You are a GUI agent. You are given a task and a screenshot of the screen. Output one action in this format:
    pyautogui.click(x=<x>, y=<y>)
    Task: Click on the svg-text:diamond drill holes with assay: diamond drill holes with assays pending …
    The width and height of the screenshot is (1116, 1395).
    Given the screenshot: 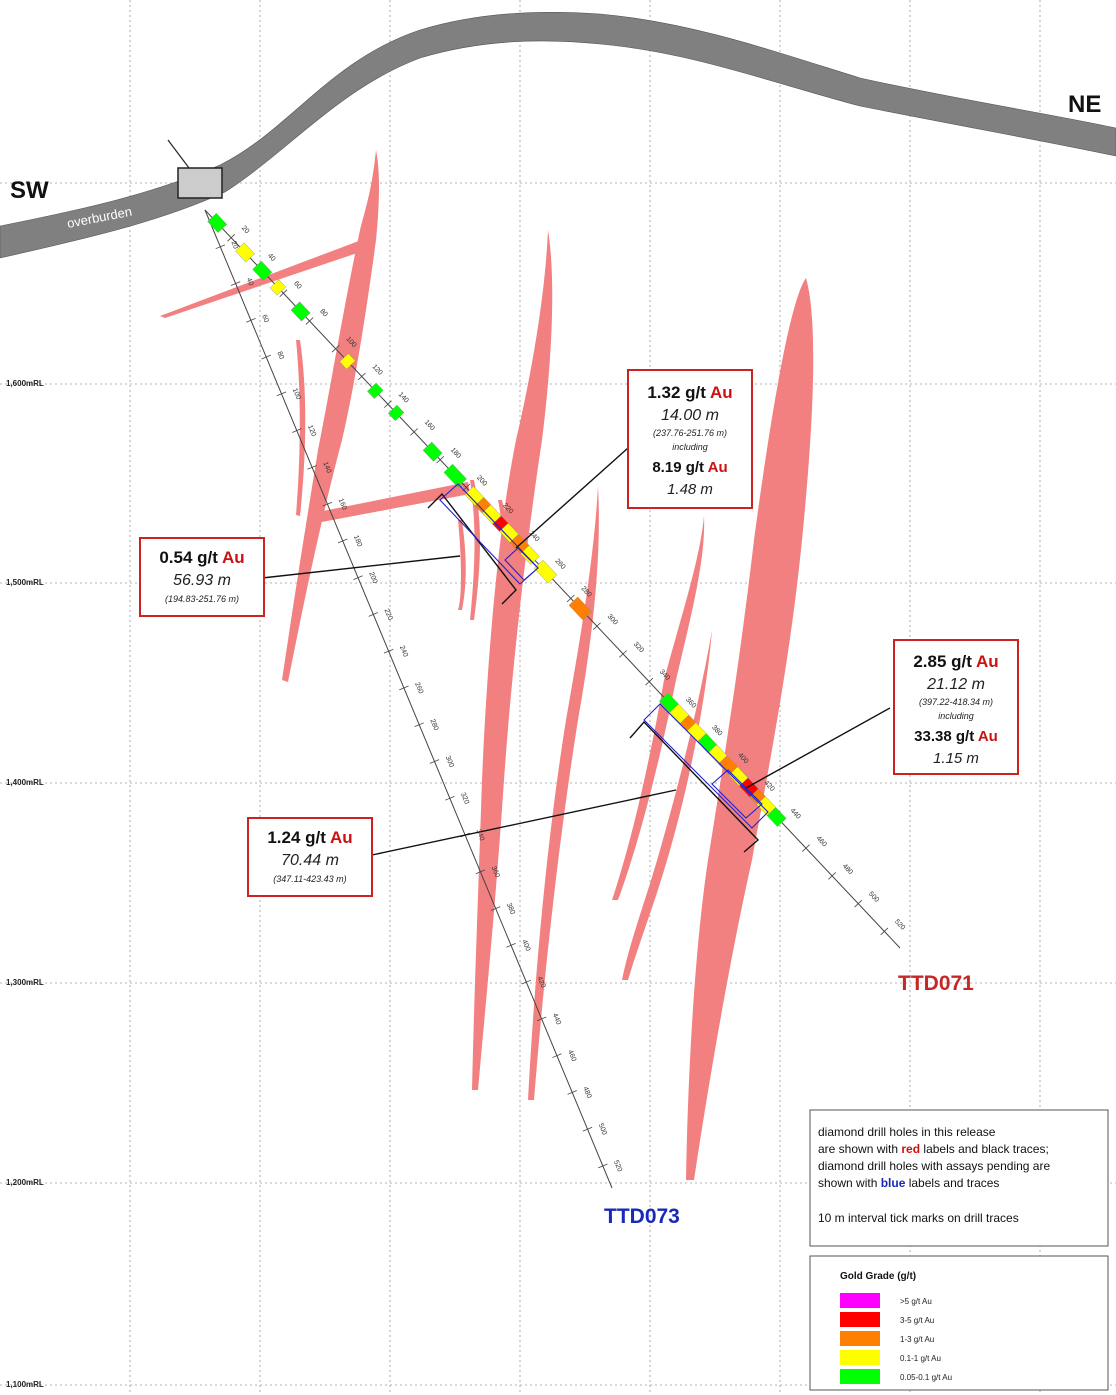 What is the action you would take?
    pyautogui.click(x=934, y=1166)
    